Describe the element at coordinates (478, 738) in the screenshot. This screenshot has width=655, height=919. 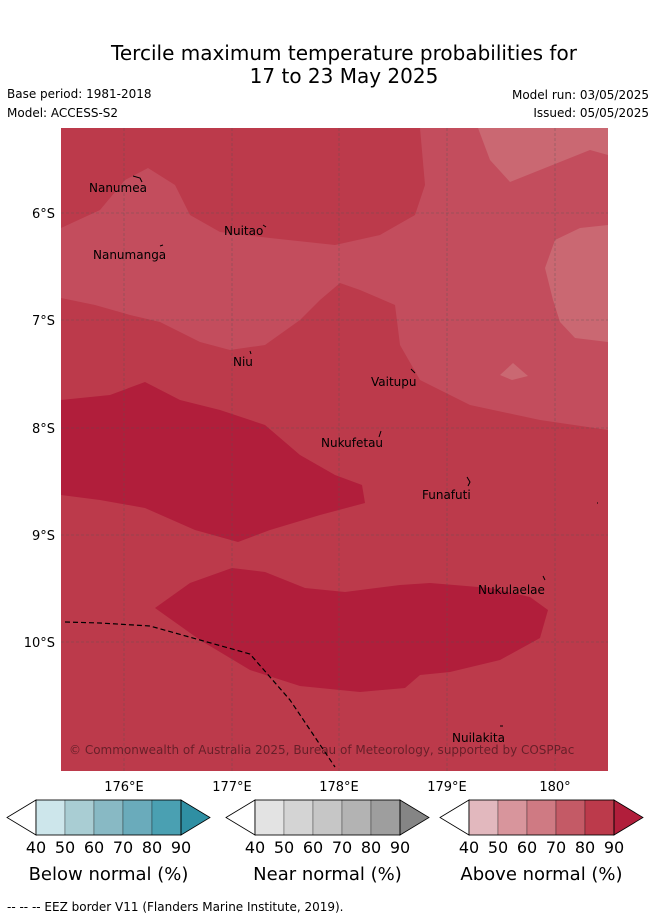
I see `place-label-nuilakita: Nuilakita` at that location.